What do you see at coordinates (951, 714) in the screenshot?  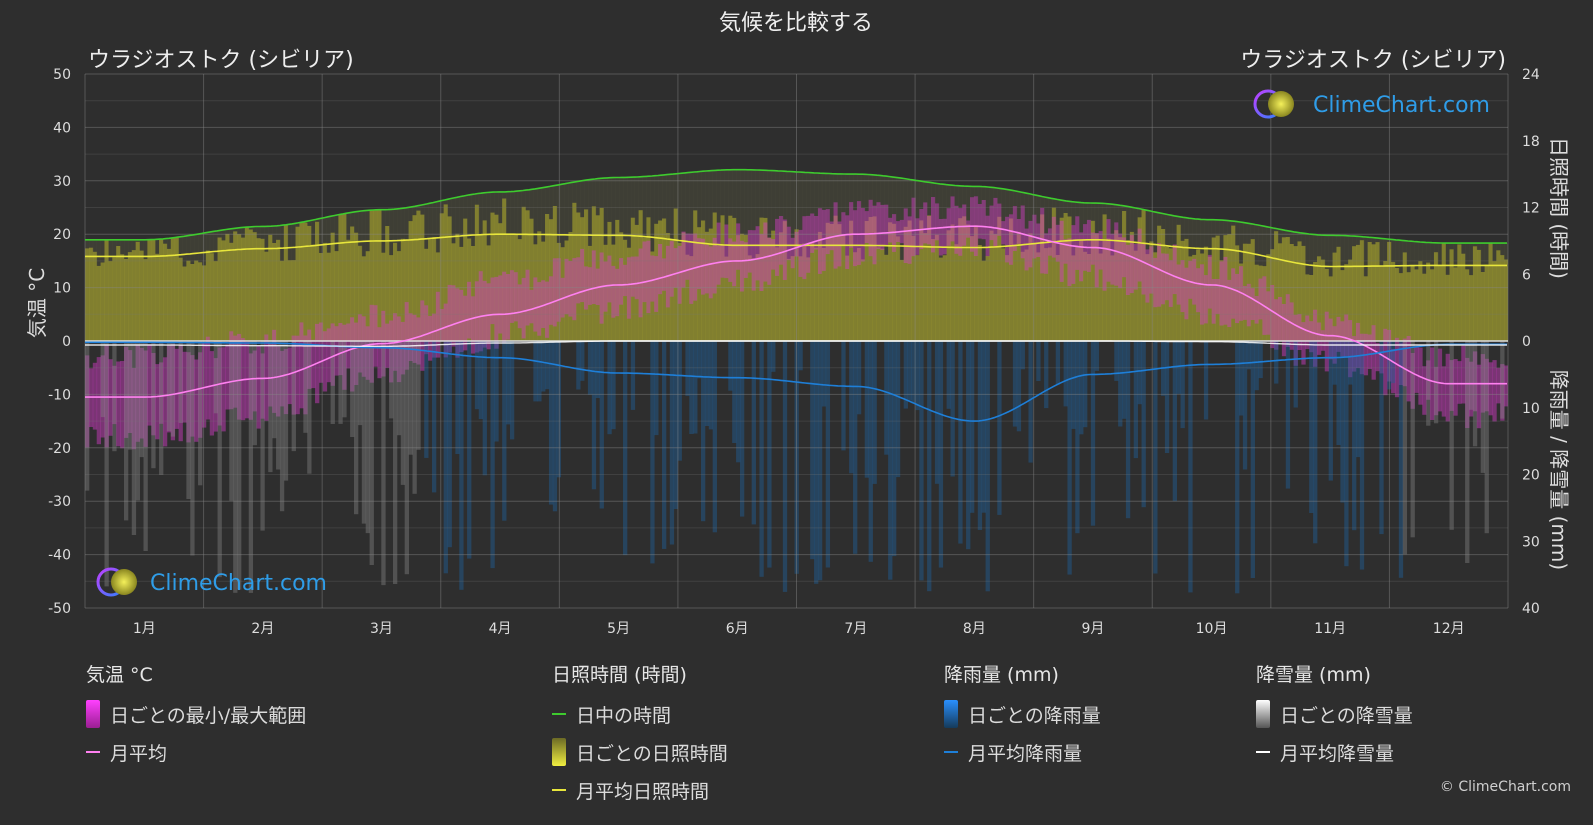 I see `rain-daily-swatch` at bounding box center [951, 714].